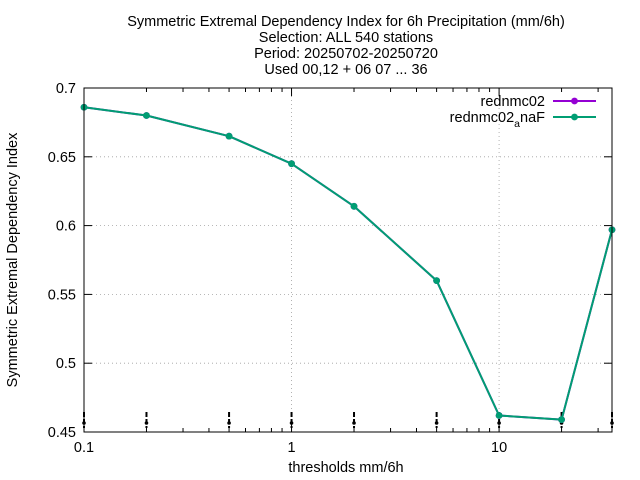 The height and width of the screenshot is (480, 640). I want to click on y-tick-label: 0.7, so click(66, 89).